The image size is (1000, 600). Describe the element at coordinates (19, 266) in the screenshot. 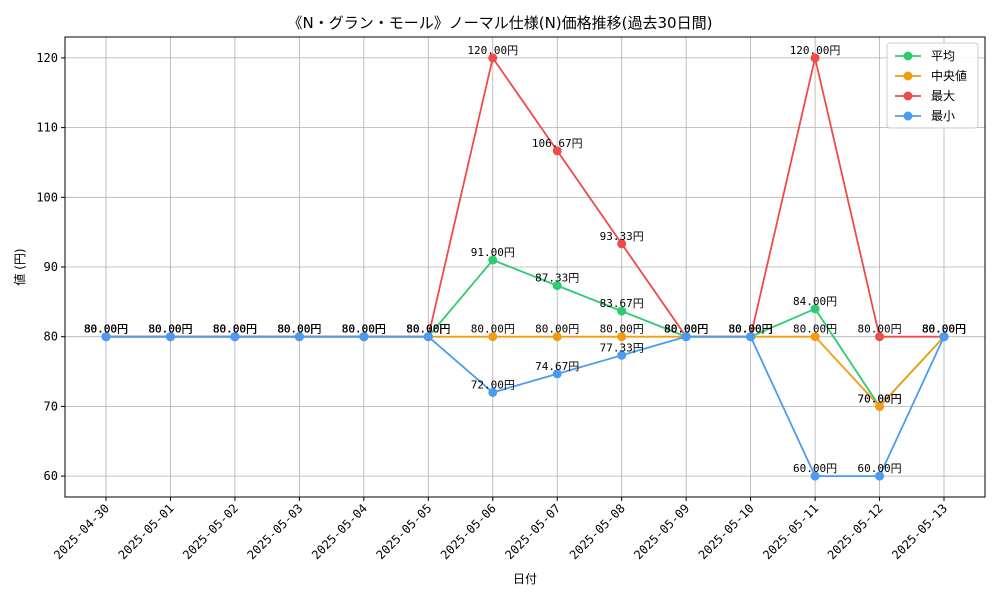

I see `y-axis-label: 値 (円)` at that location.